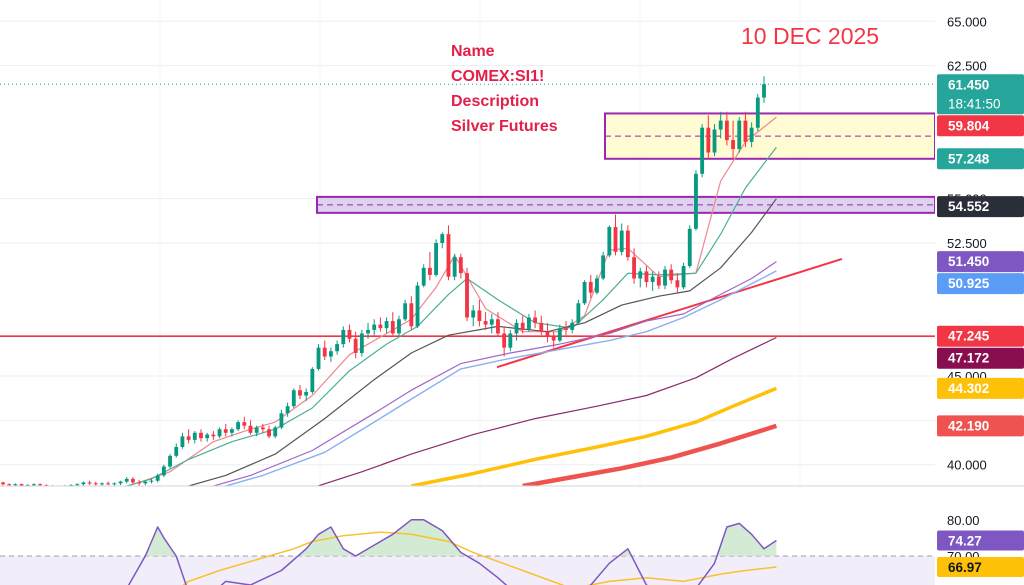  What do you see at coordinates (980, 566) in the screenshot?
I see `rsi-value-label: 66.97` at bounding box center [980, 566].